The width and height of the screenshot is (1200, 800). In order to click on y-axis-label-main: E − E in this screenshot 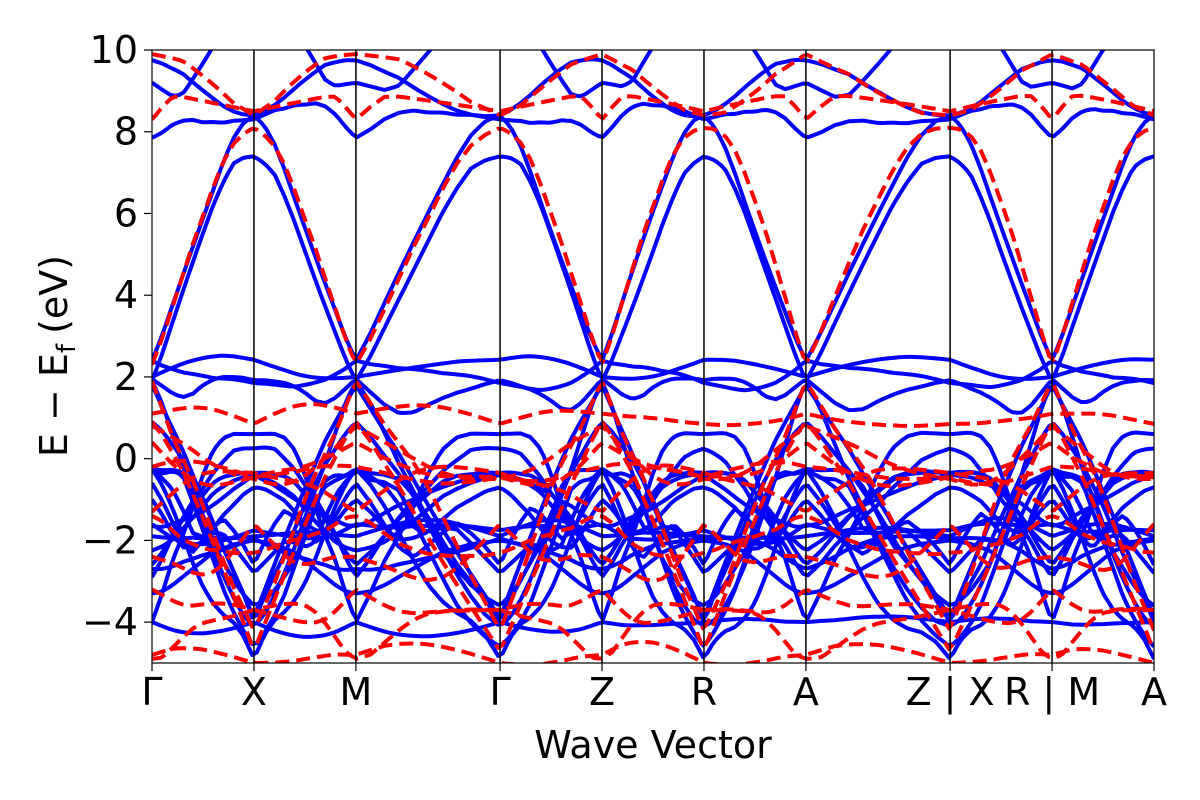, I will do `click(54, 405)`.